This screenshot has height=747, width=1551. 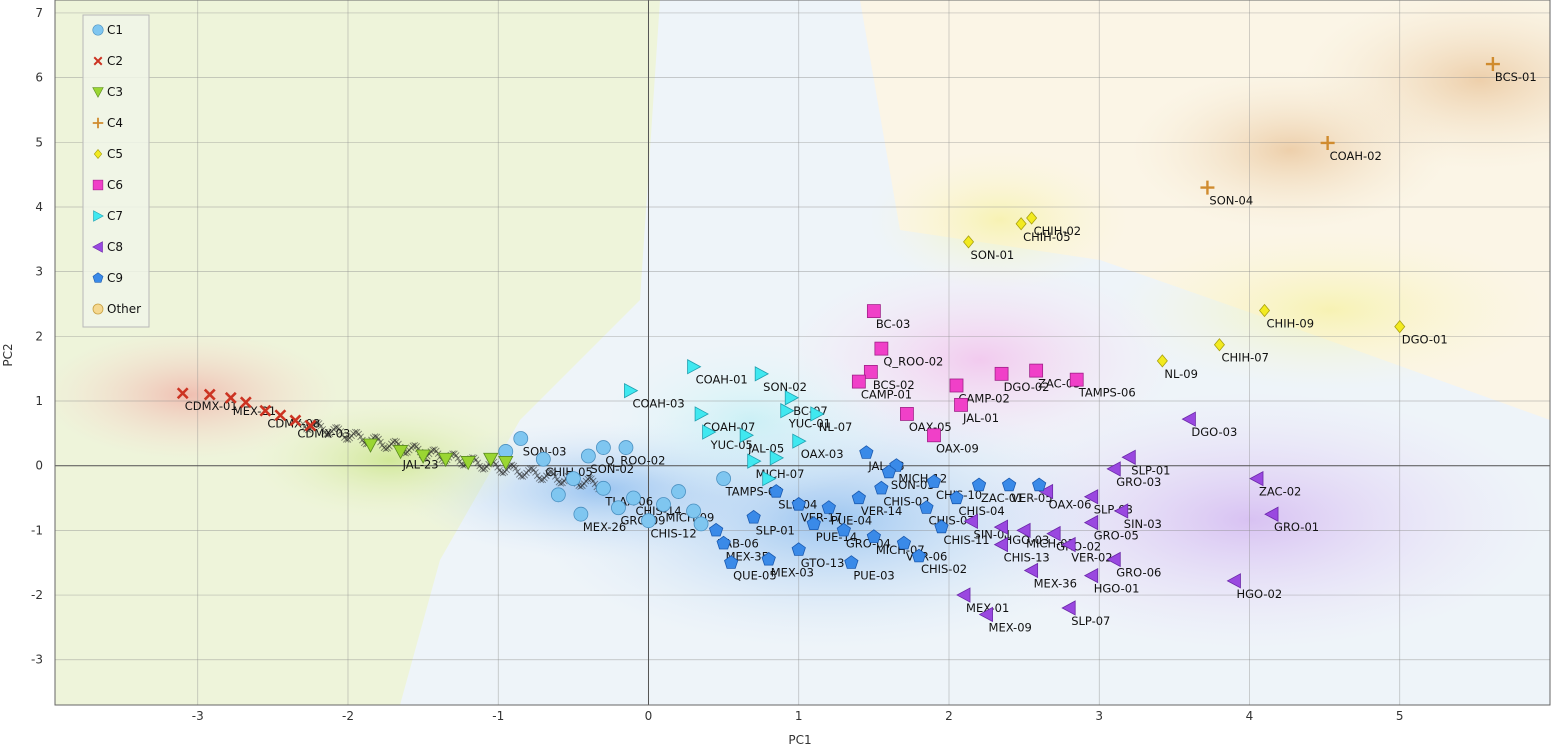 I want to click on point-label: OAX-09, so click(x=957, y=448).